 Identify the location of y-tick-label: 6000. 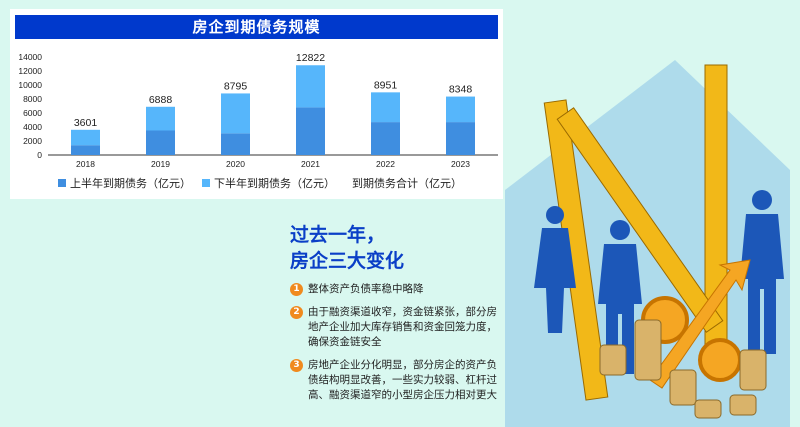
(32, 113).